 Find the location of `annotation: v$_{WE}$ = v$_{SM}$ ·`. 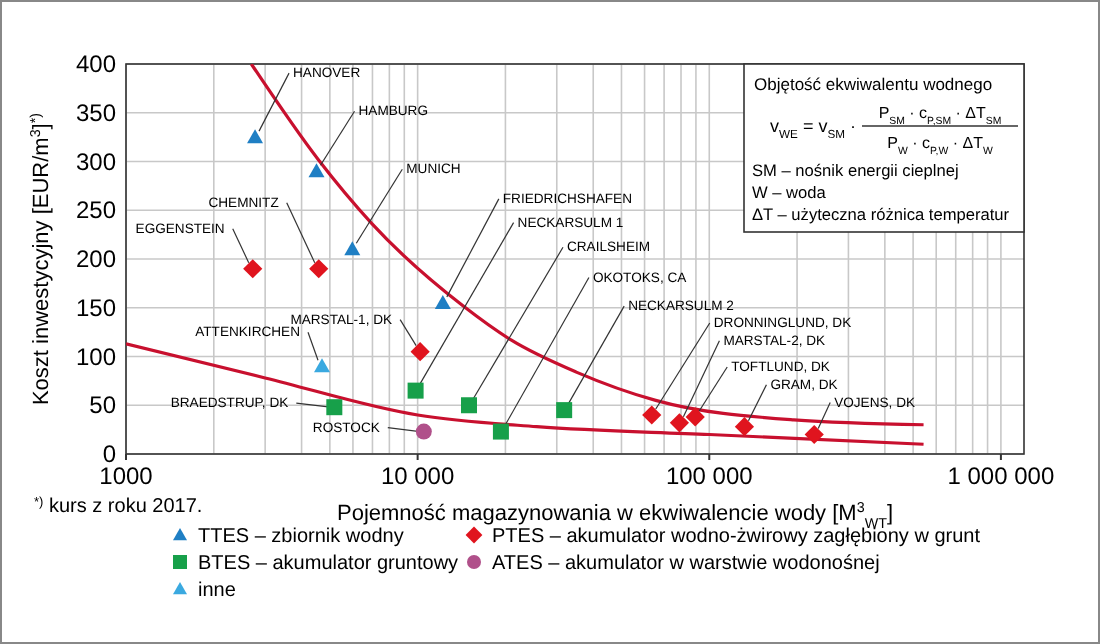

annotation: v$_{WE}$ = v$_{SM}$ · is located at coordinates (813, 129).